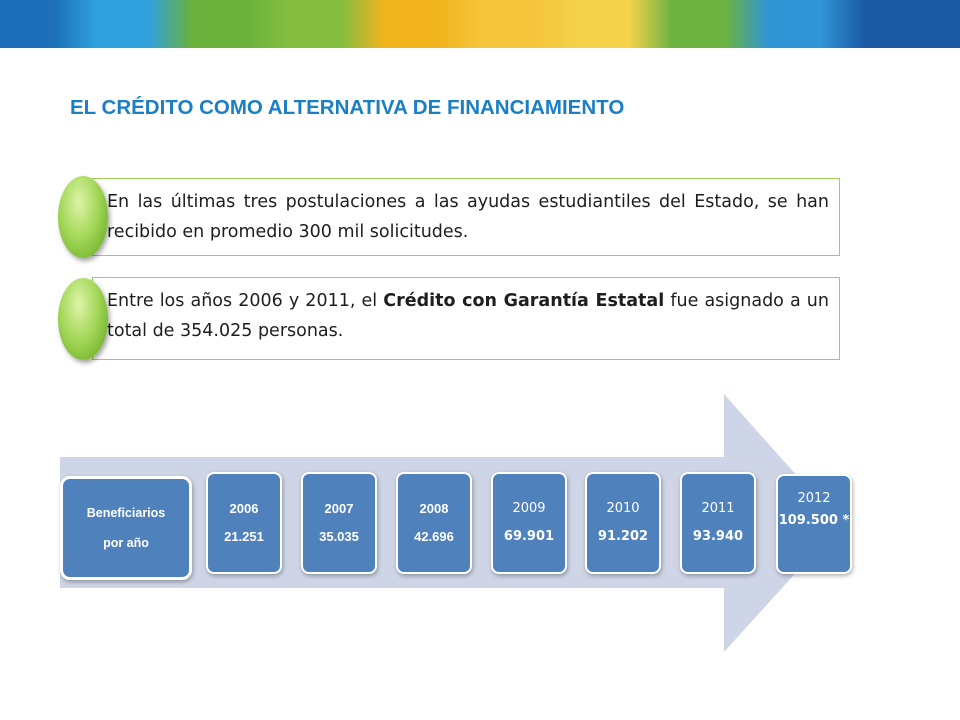 Image resolution: width=960 pixels, height=720 pixels. Describe the element at coordinates (244, 536) in the screenshot. I see `beneficiaries-value: 21.251` at that location.